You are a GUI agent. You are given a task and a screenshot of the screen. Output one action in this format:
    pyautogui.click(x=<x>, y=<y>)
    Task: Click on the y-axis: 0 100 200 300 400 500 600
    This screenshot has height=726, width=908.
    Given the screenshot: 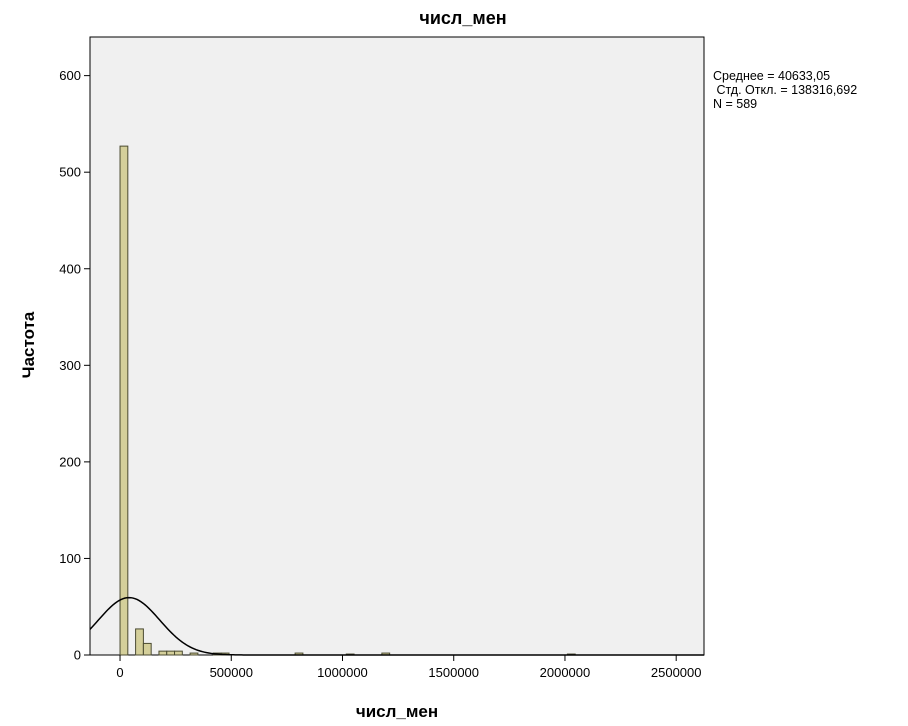 What is the action you would take?
    pyautogui.click(x=74, y=365)
    